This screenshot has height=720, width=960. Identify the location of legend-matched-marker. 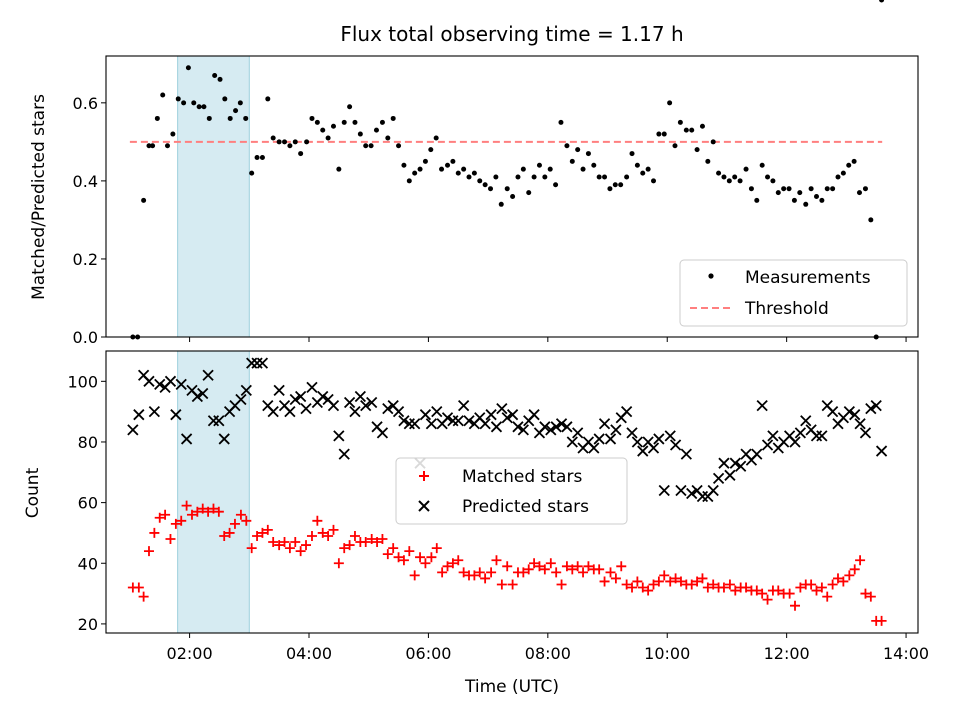
(424, 476).